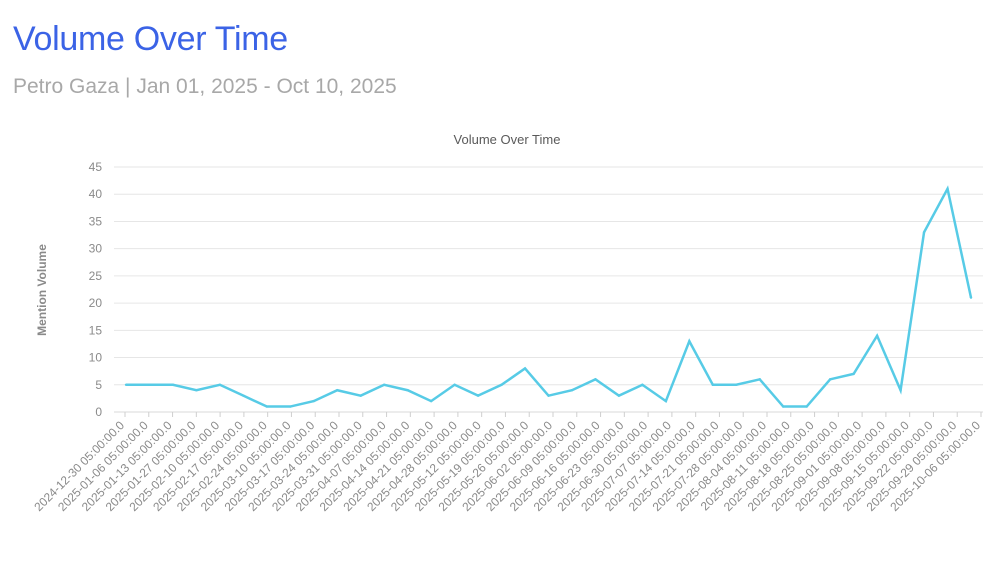 This screenshot has height=565, width=1008. What do you see at coordinates (96, 194) in the screenshot?
I see `y-tick-label: 40` at bounding box center [96, 194].